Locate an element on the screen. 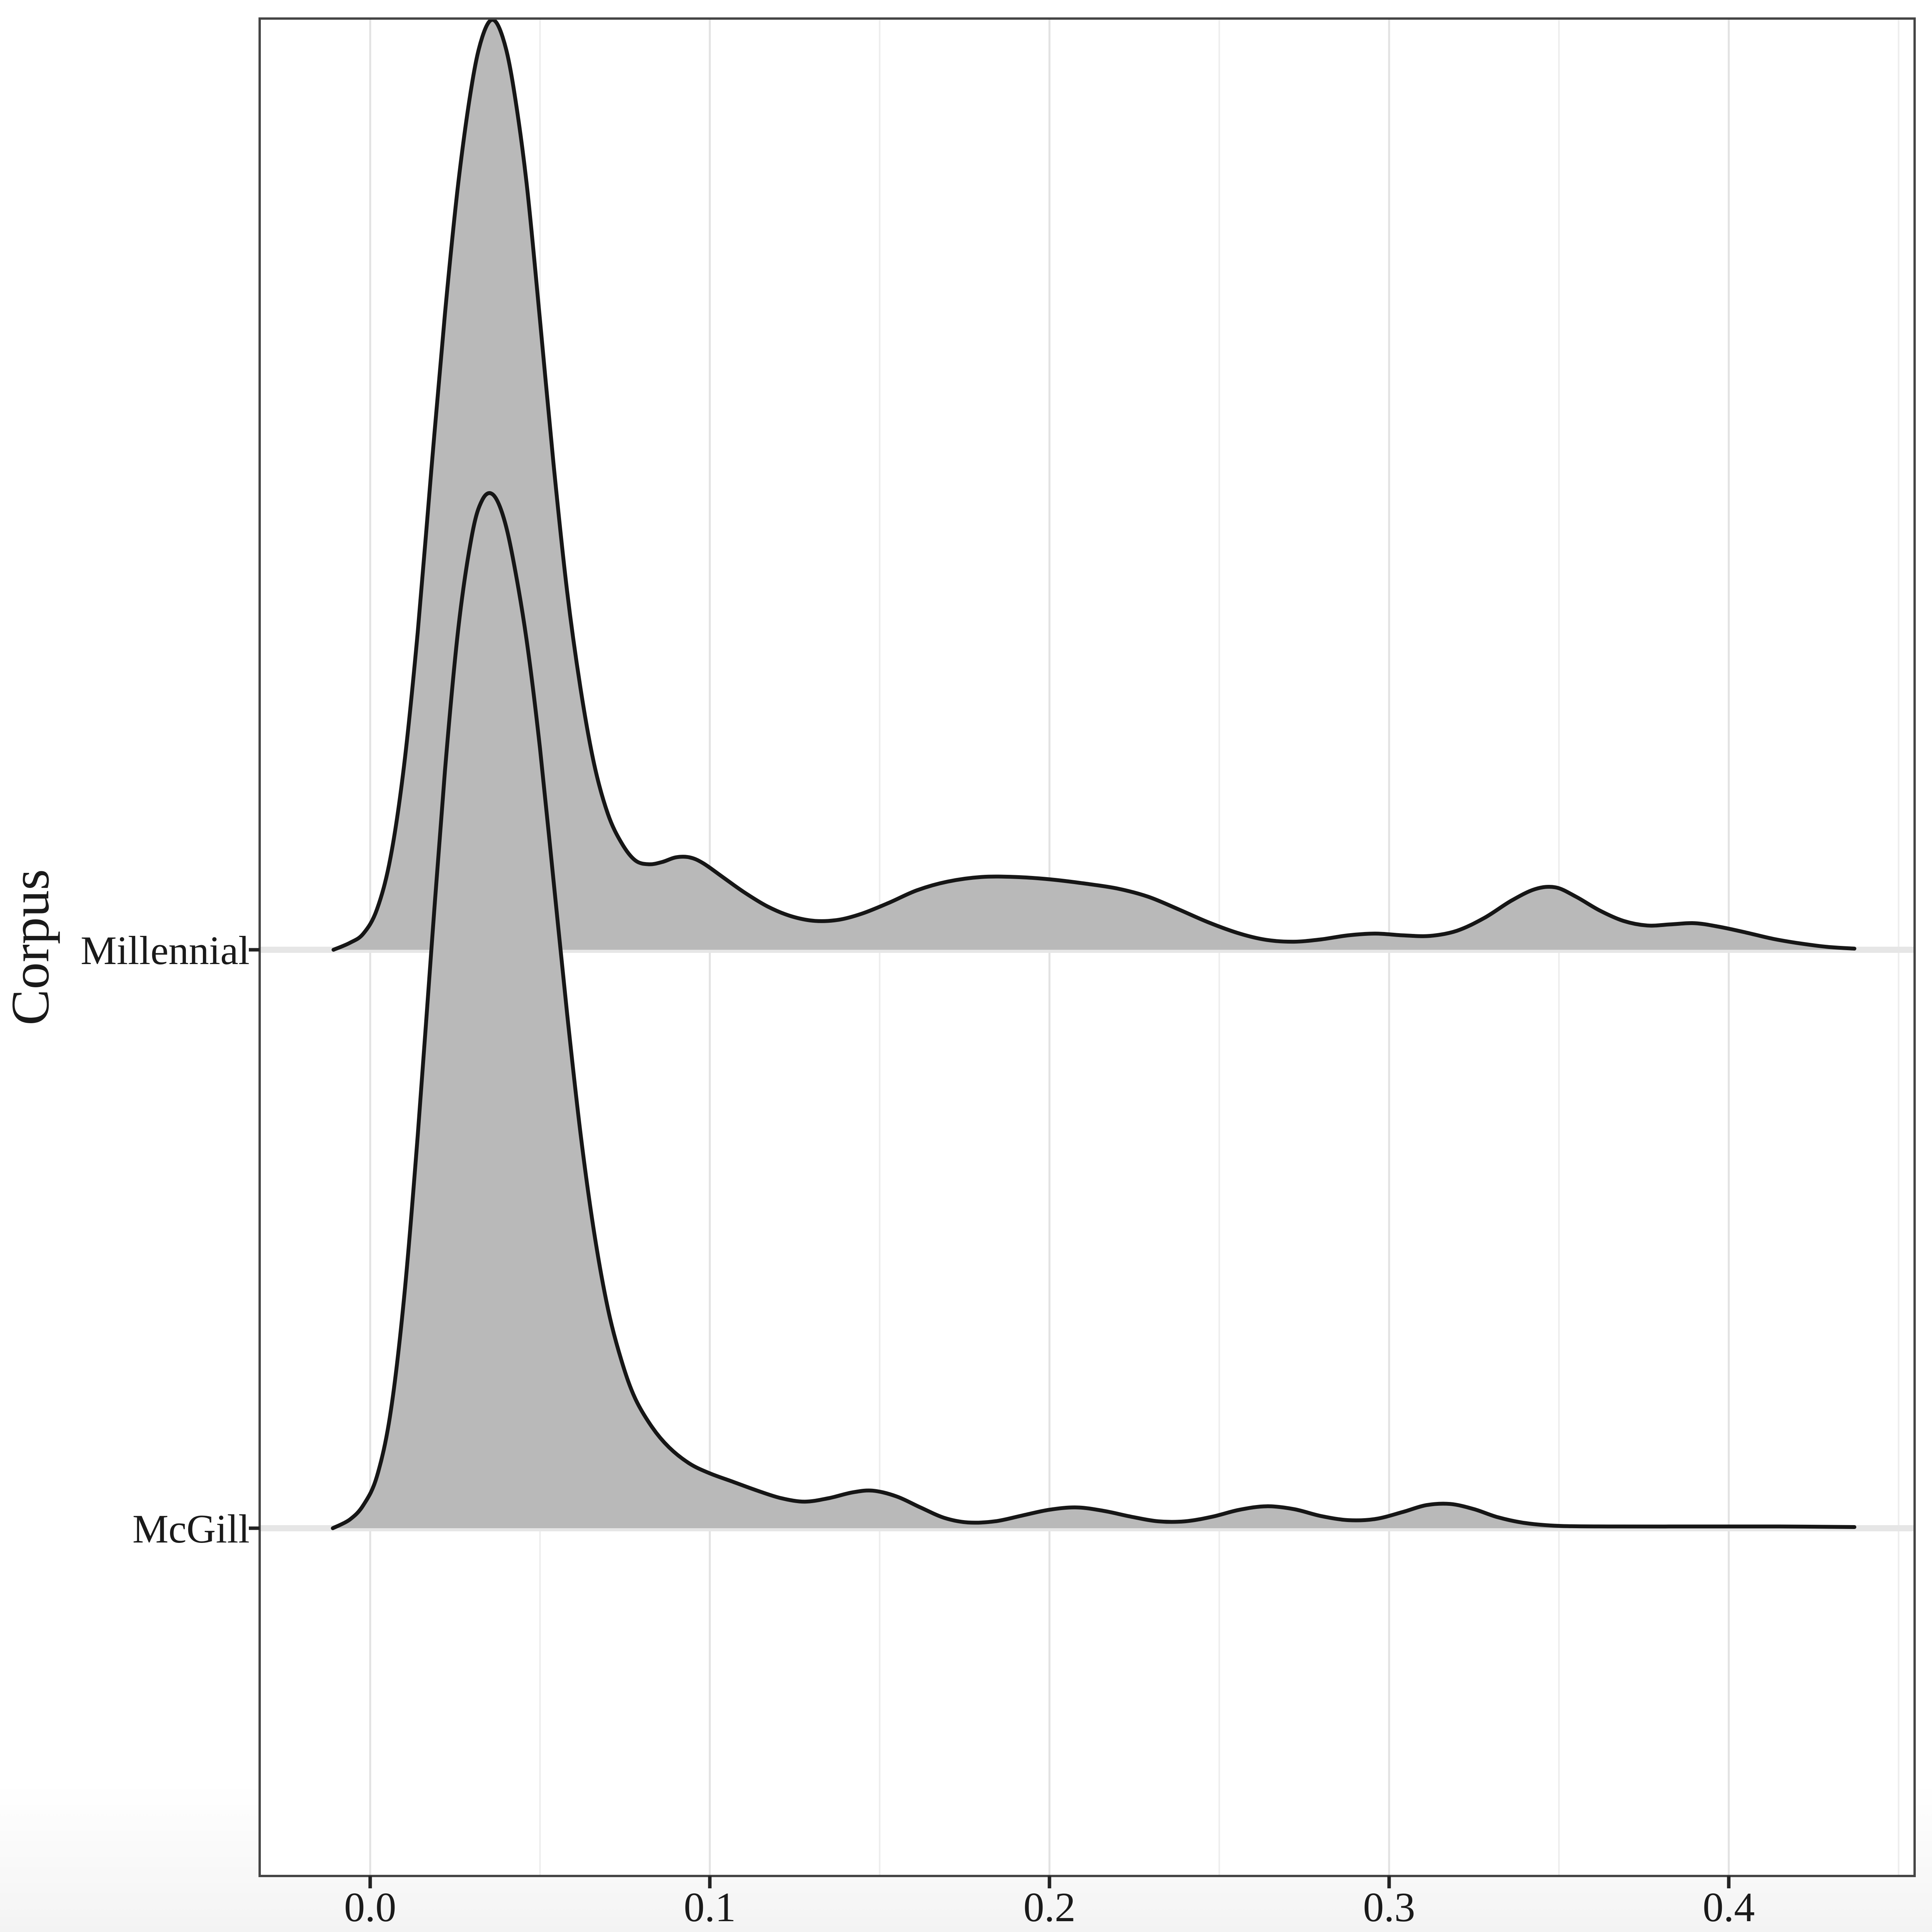 The image size is (1932, 1932). x-tick-label: 0.4 is located at coordinates (1729, 1907).